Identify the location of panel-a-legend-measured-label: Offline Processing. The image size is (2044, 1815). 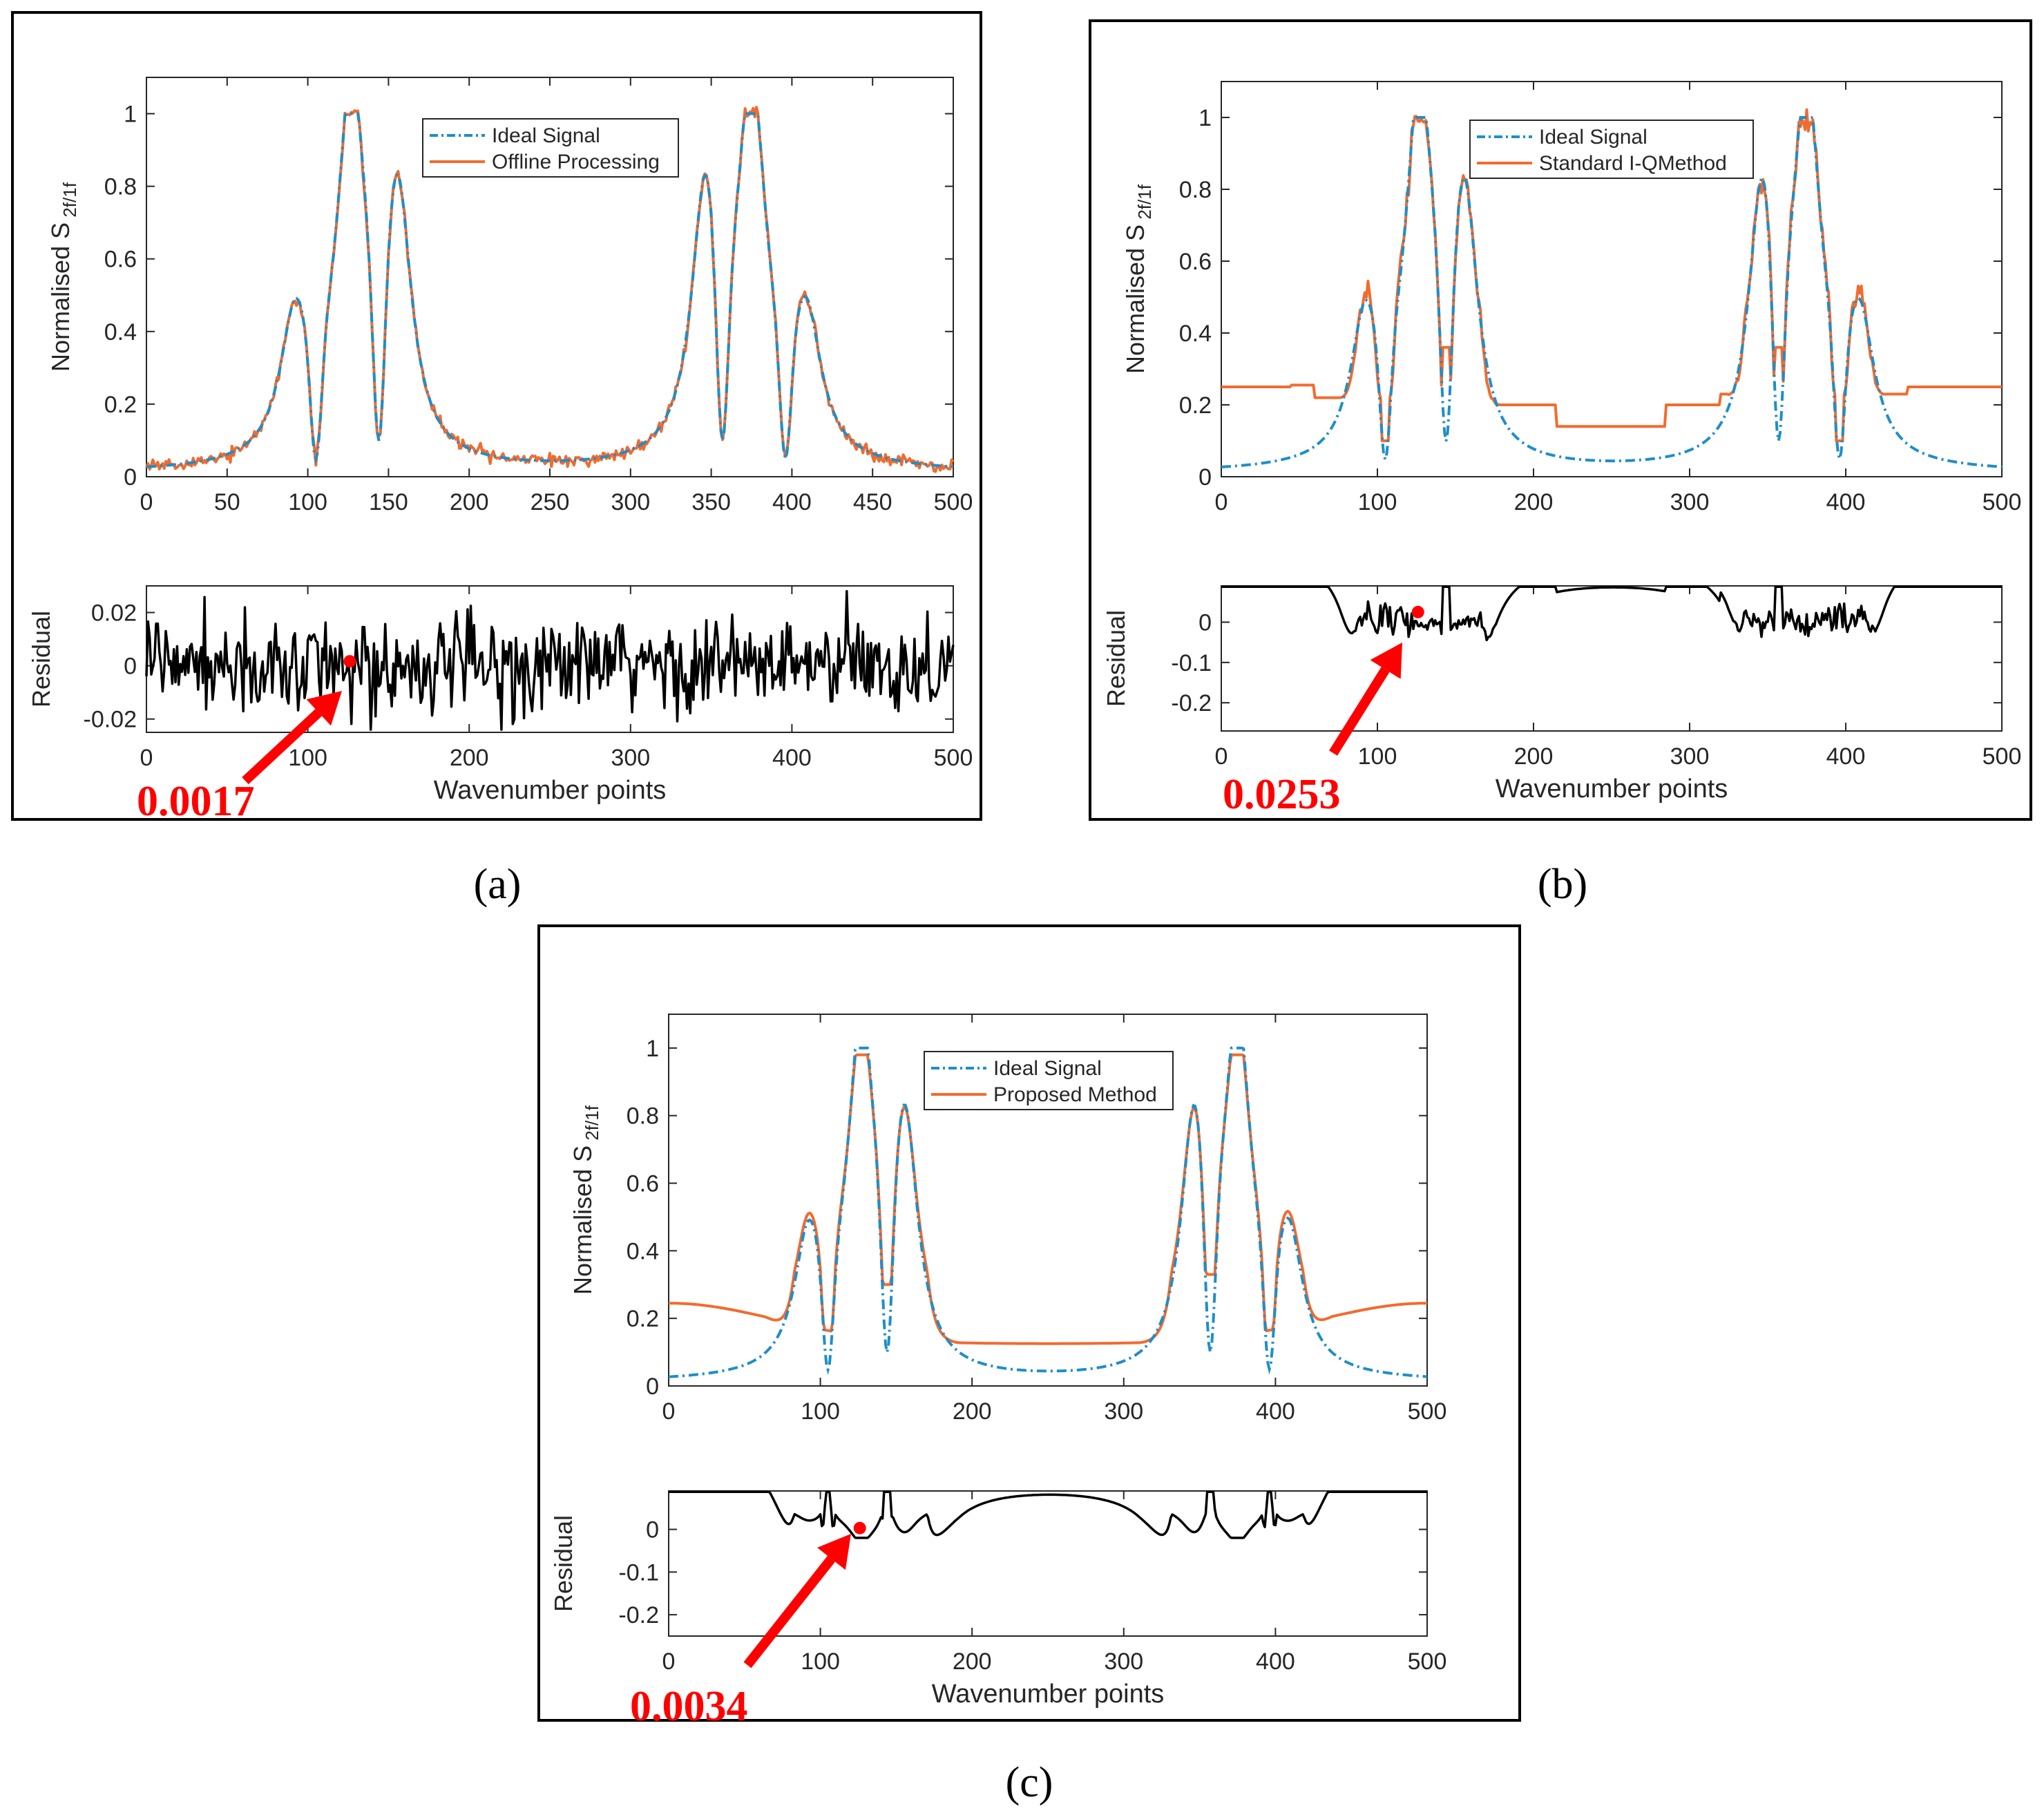
(576, 162).